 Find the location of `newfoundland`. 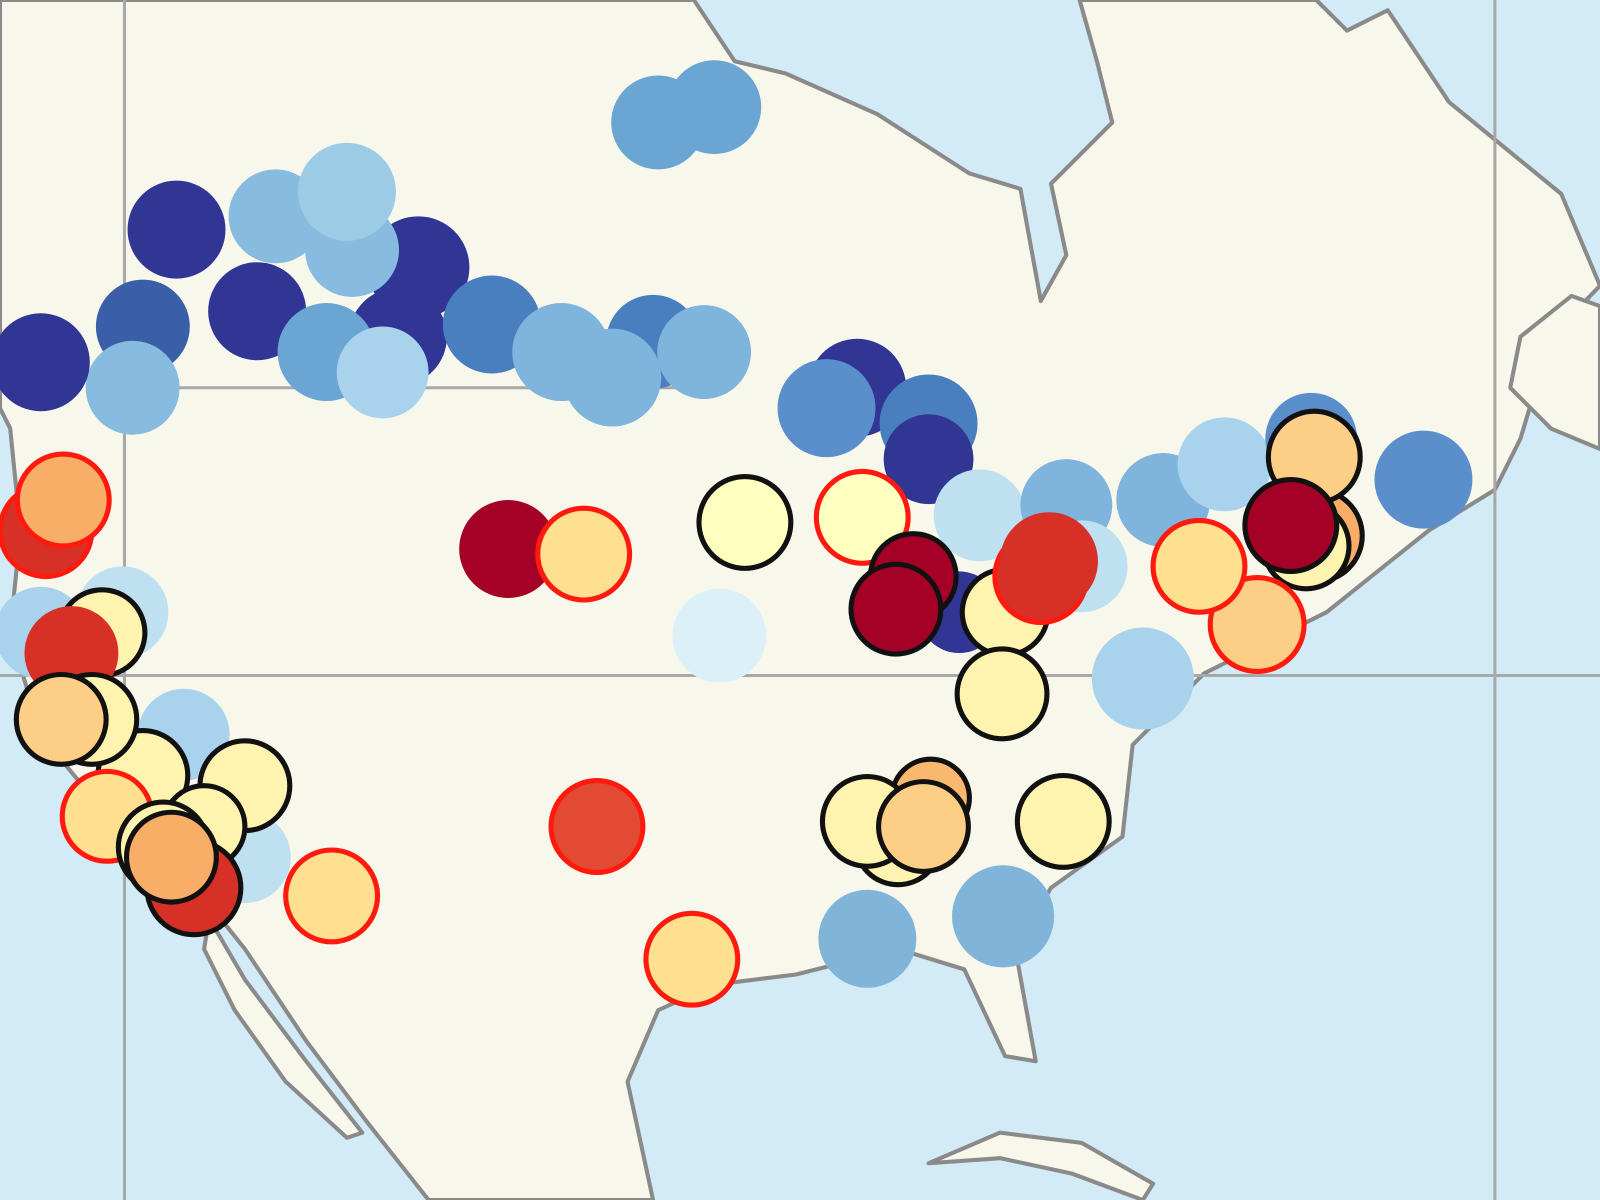

newfoundland is located at coordinates (1554, 372).